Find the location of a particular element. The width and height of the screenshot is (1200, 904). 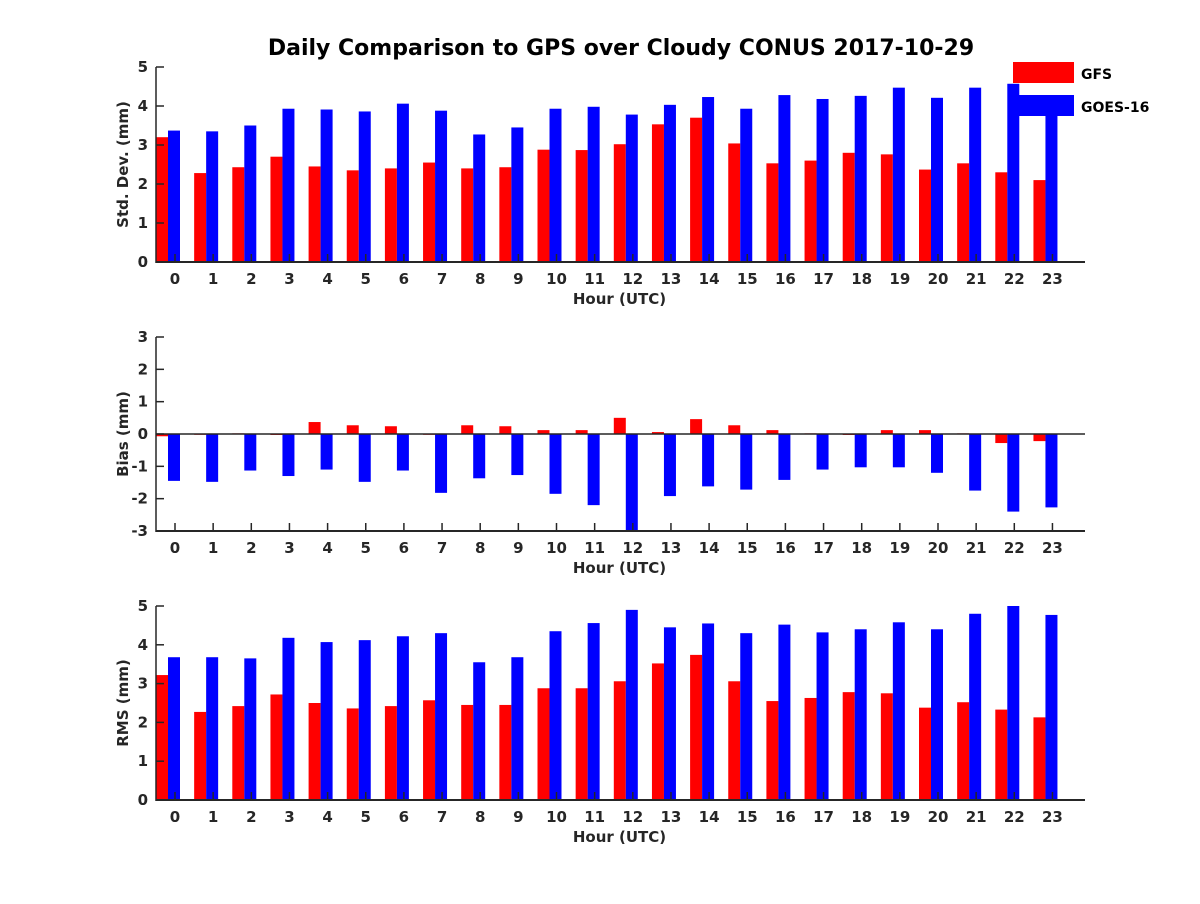

bar-goes16-p0-h20 is located at coordinates (937, 179).